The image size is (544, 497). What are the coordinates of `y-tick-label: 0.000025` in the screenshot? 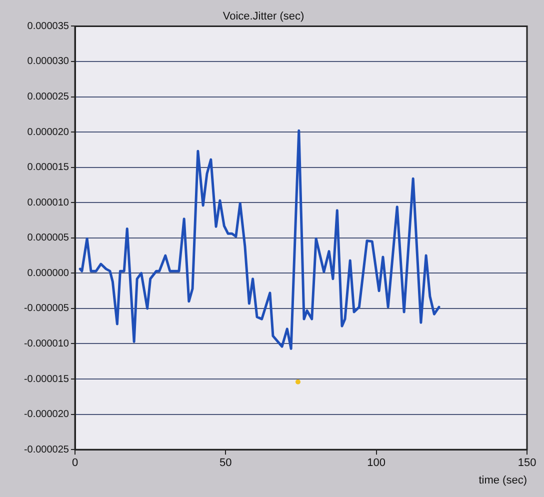 It's located at (48, 97).